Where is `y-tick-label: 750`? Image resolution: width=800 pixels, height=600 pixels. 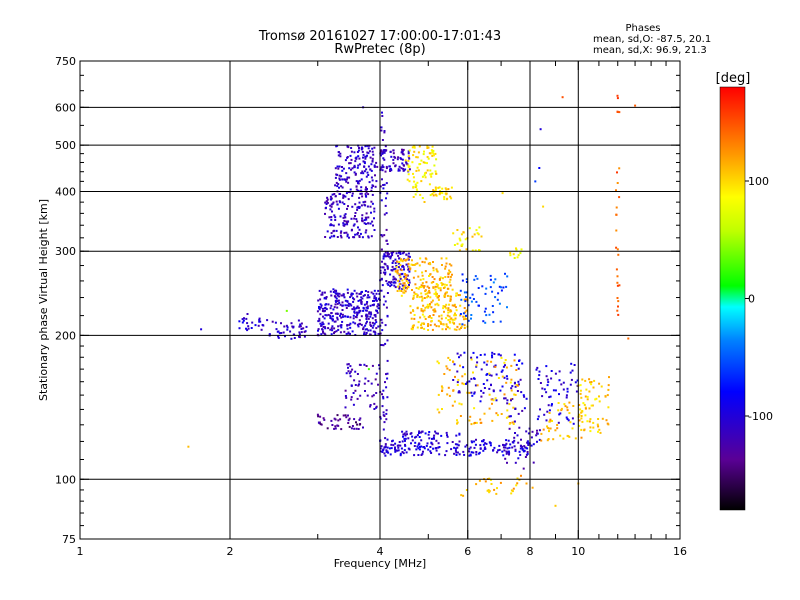 y-tick-label: 750 is located at coordinates (65, 61).